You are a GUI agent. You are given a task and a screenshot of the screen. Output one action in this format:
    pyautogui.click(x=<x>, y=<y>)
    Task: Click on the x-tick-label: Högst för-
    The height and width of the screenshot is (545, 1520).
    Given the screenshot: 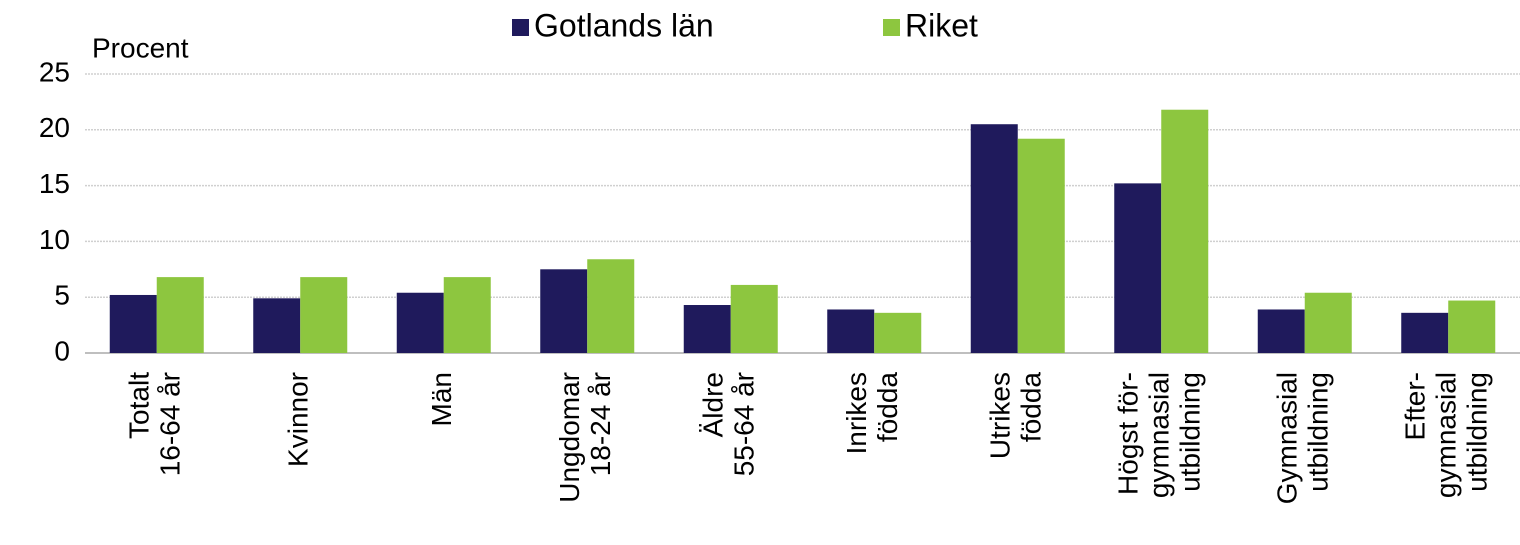 What is the action you would take?
    pyautogui.click(x=1128, y=433)
    